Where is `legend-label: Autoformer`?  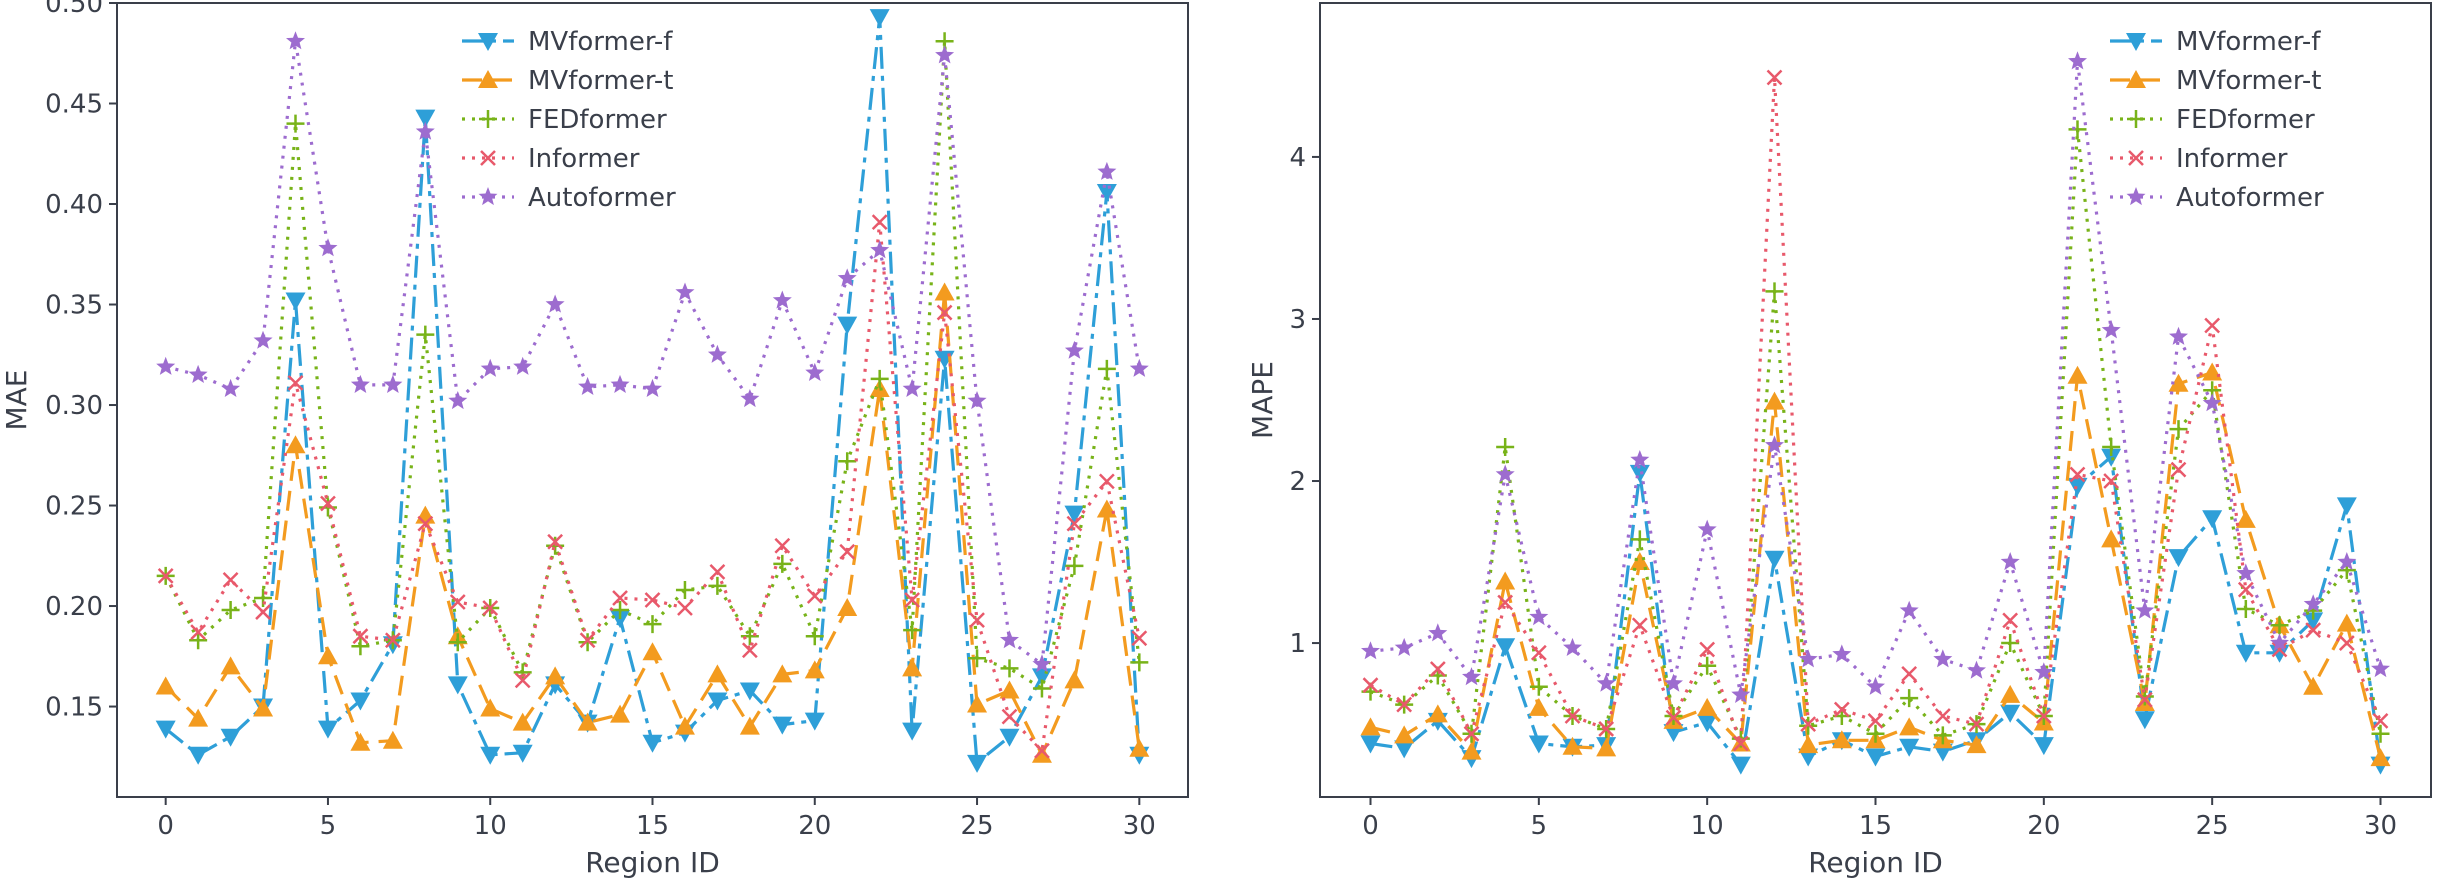
legend-label: Autoformer is located at coordinates (602, 198).